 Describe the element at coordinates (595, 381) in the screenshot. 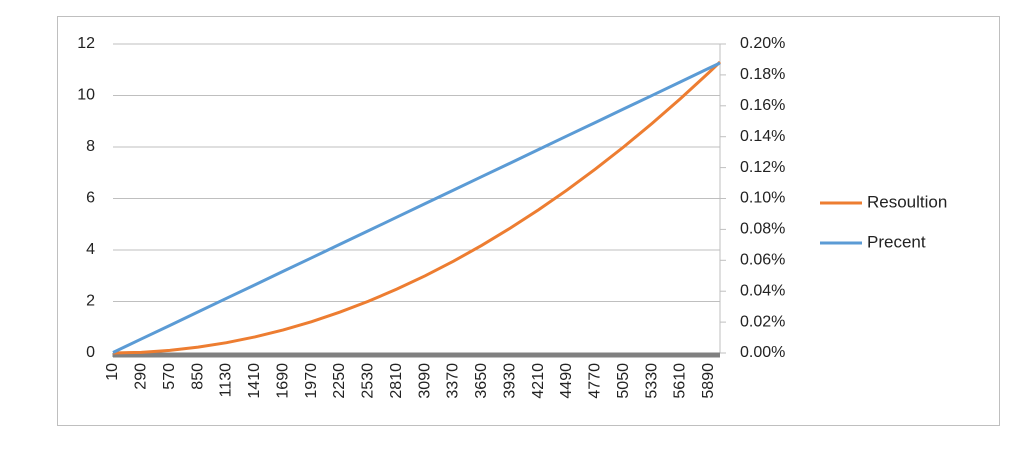

I see `x-tick-label: 4770` at that location.